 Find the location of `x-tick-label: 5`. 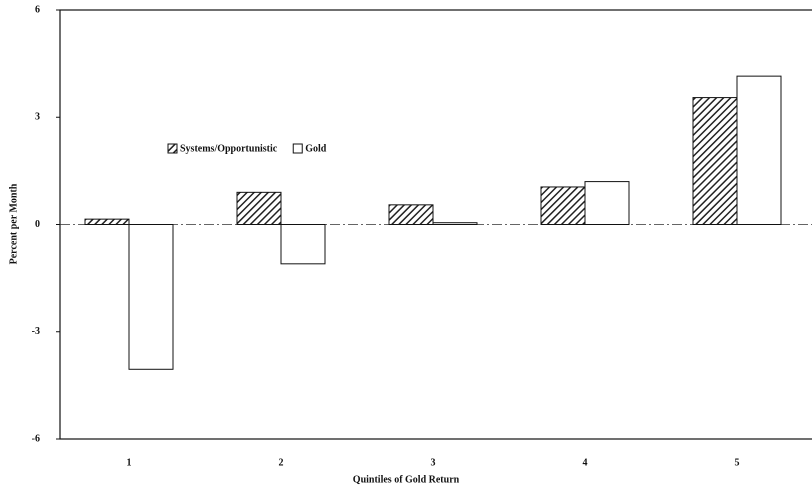

x-tick-label: 5 is located at coordinates (737, 462).